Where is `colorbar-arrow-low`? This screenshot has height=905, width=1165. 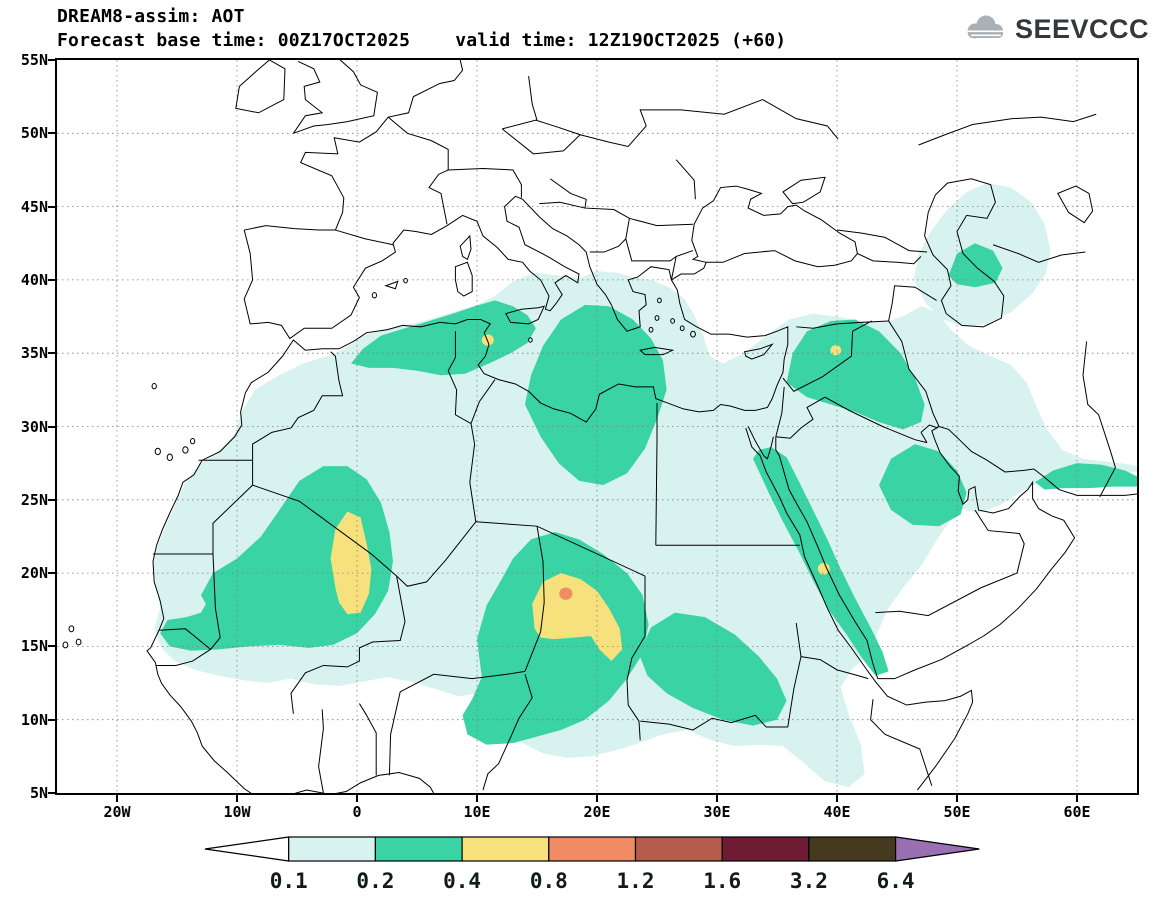
colorbar-arrow-low is located at coordinates (247, 849).